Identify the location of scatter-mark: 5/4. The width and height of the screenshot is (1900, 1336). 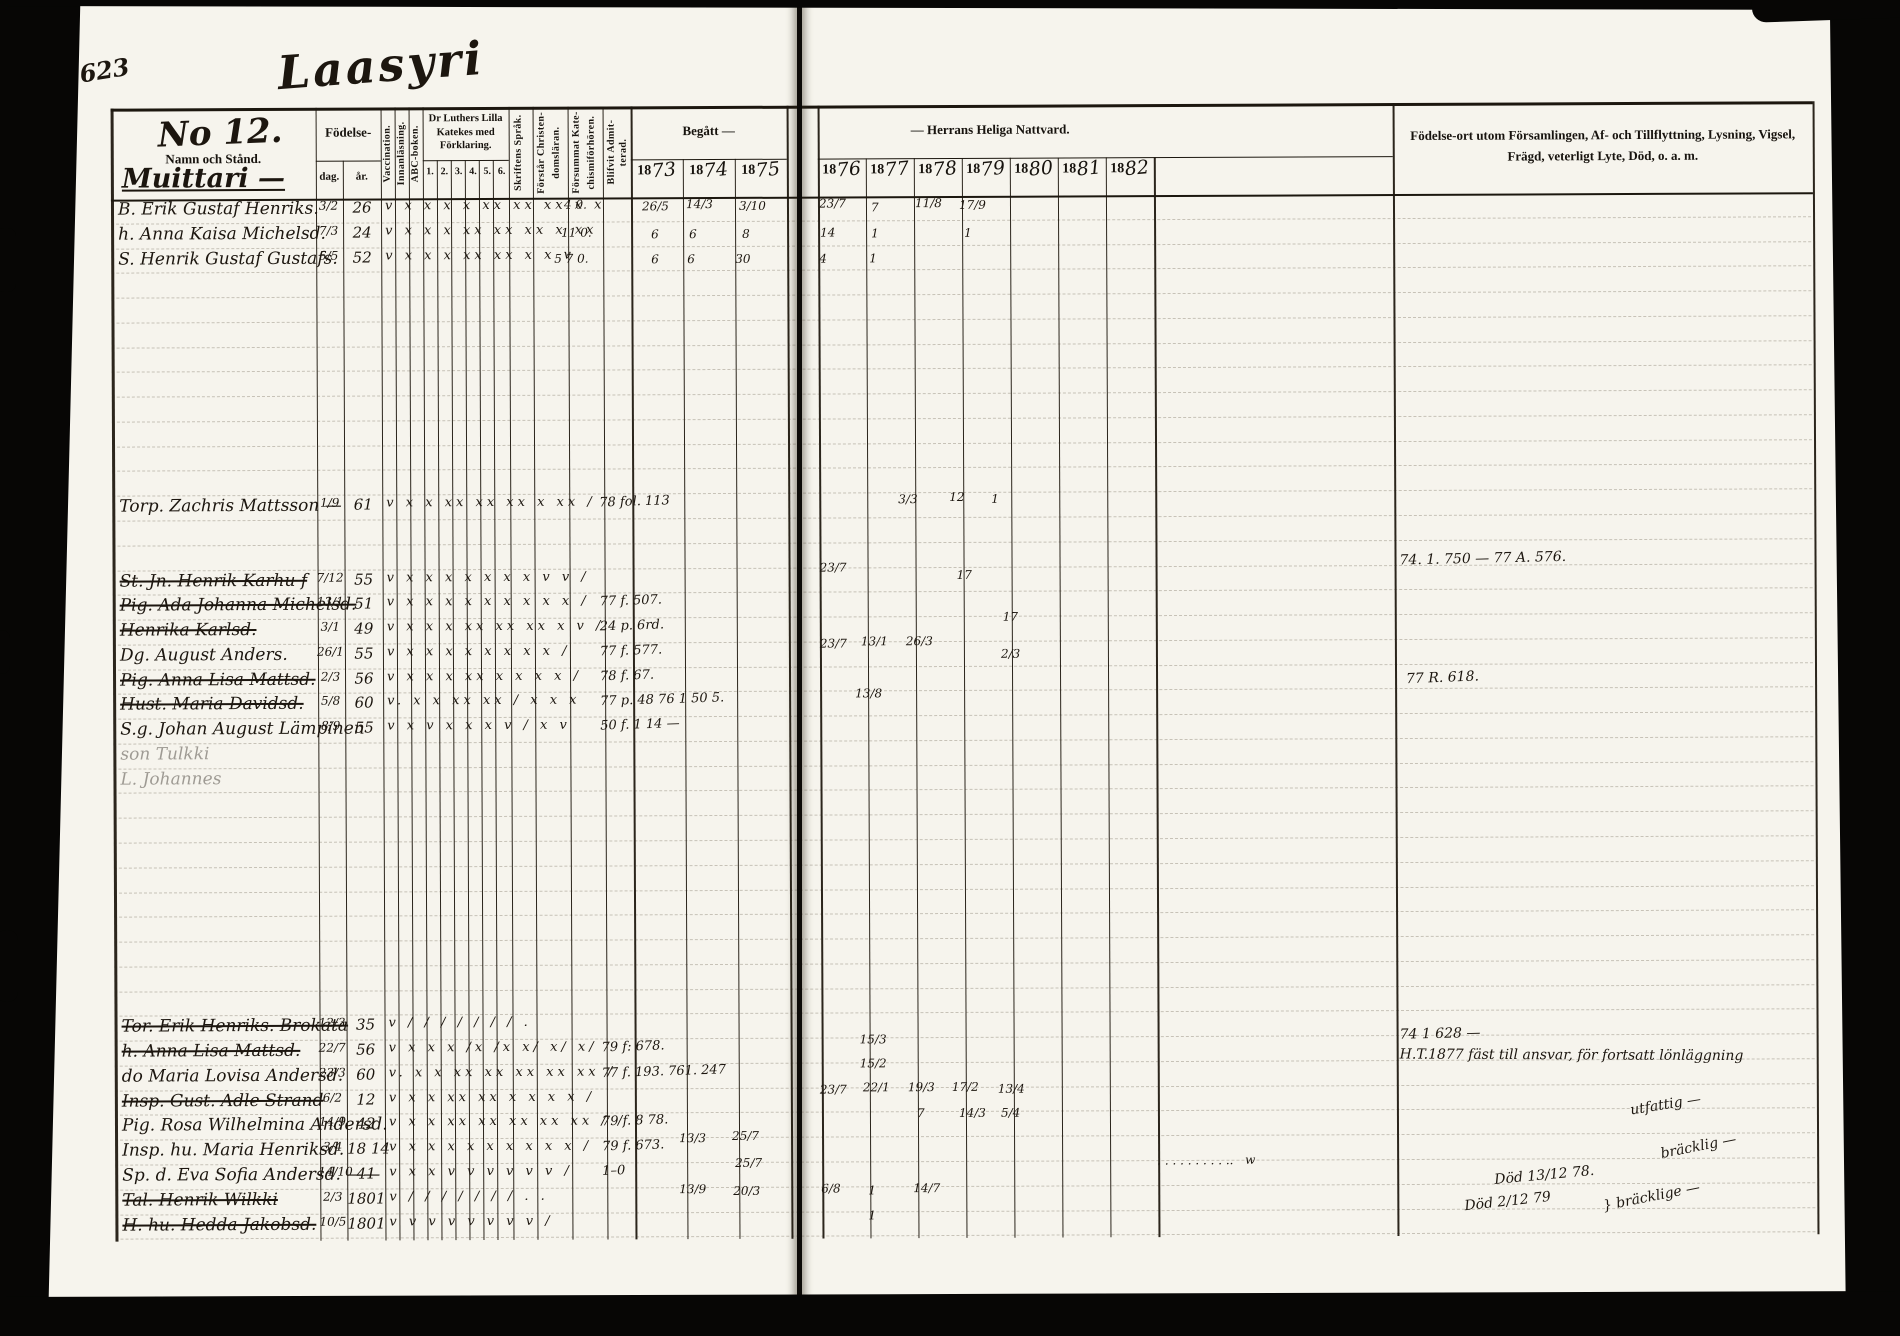
(1010, 1112).